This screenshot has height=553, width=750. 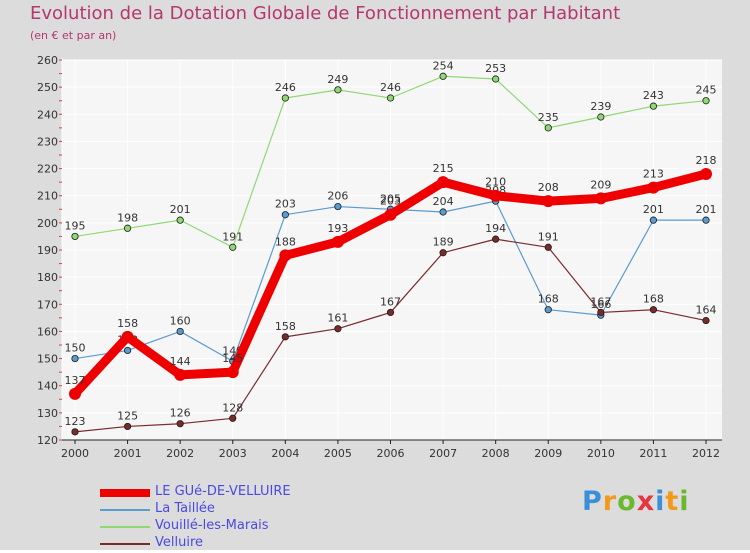 I want to click on logo-letter: i, so click(x=684, y=501).